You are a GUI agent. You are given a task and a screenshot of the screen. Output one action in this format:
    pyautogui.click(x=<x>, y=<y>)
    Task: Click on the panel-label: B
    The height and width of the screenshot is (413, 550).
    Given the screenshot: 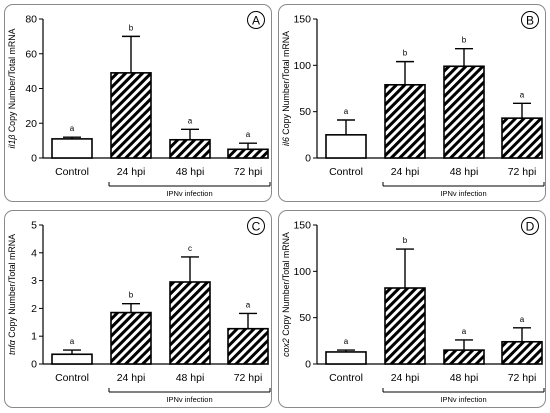 What is the action you would take?
    pyautogui.click(x=530, y=21)
    